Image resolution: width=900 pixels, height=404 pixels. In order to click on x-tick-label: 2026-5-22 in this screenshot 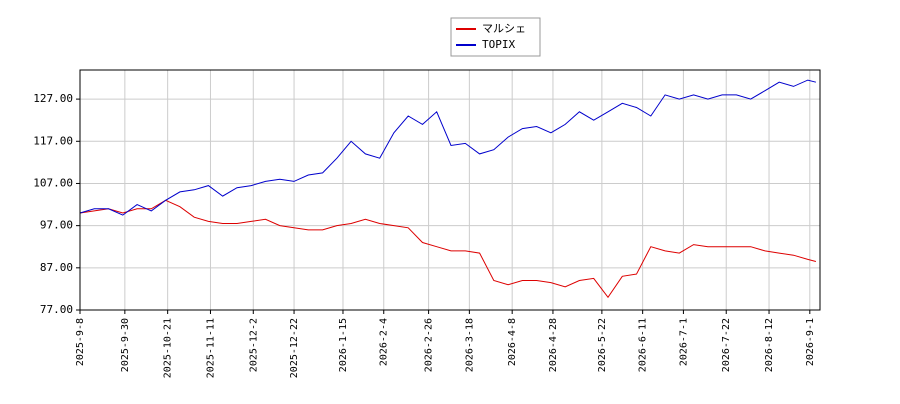, I will do `click(602, 345)`.